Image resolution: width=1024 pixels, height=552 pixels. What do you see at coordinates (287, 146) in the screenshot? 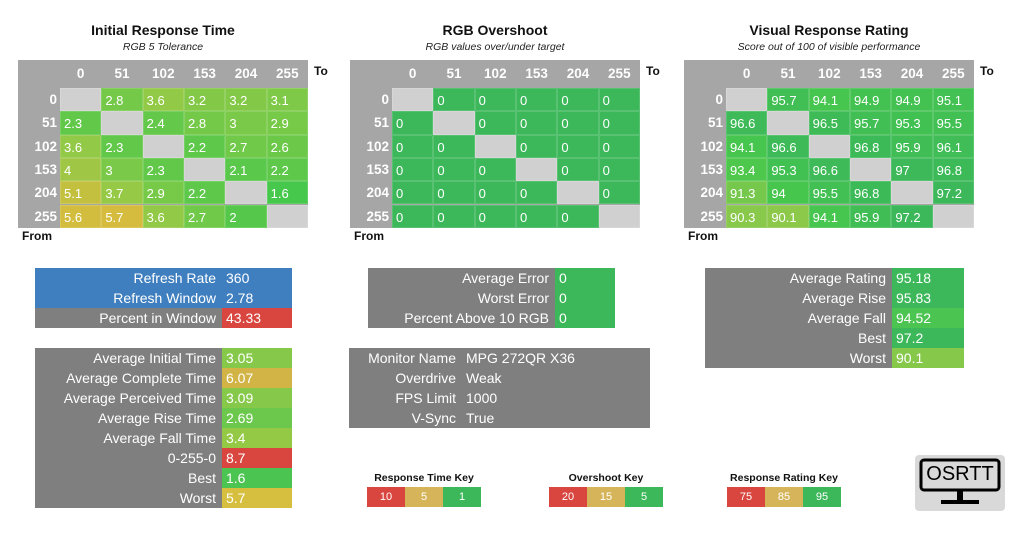
I see `heatmap-cell: 2.6` at bounding box center [287, 146].